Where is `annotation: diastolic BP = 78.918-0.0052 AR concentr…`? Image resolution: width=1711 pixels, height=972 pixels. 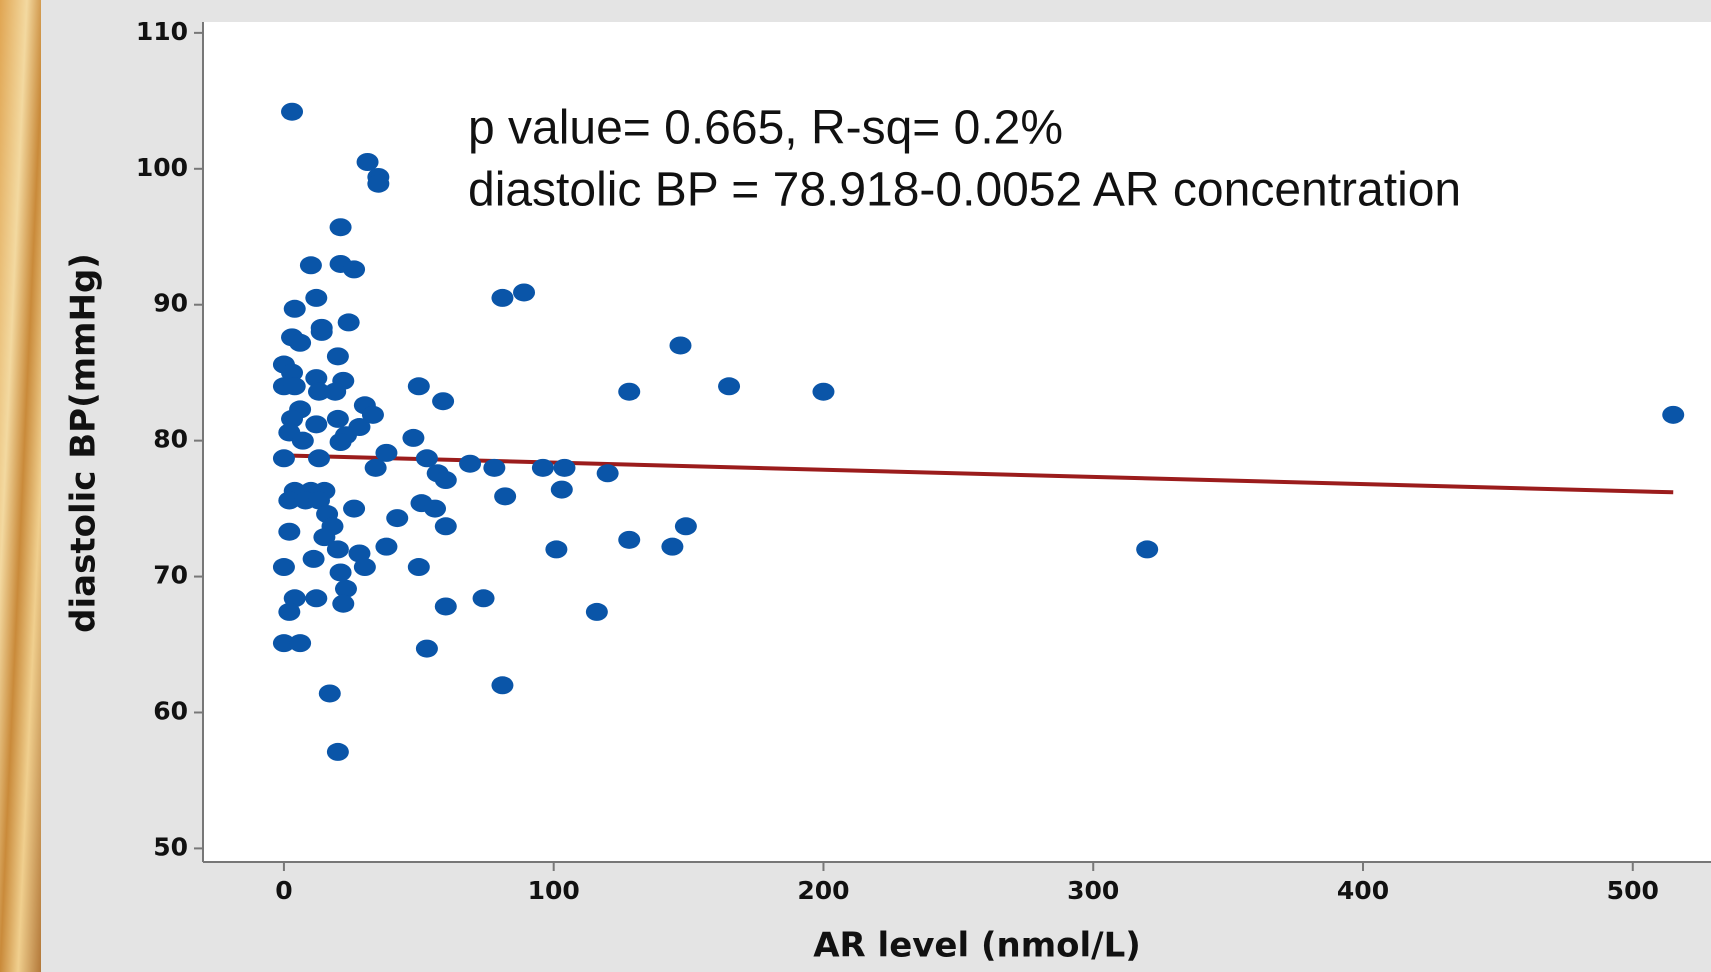
annotation: diastolic BP = 78.918-0.0052 AR concentr… is located at coordinates (964, 190).